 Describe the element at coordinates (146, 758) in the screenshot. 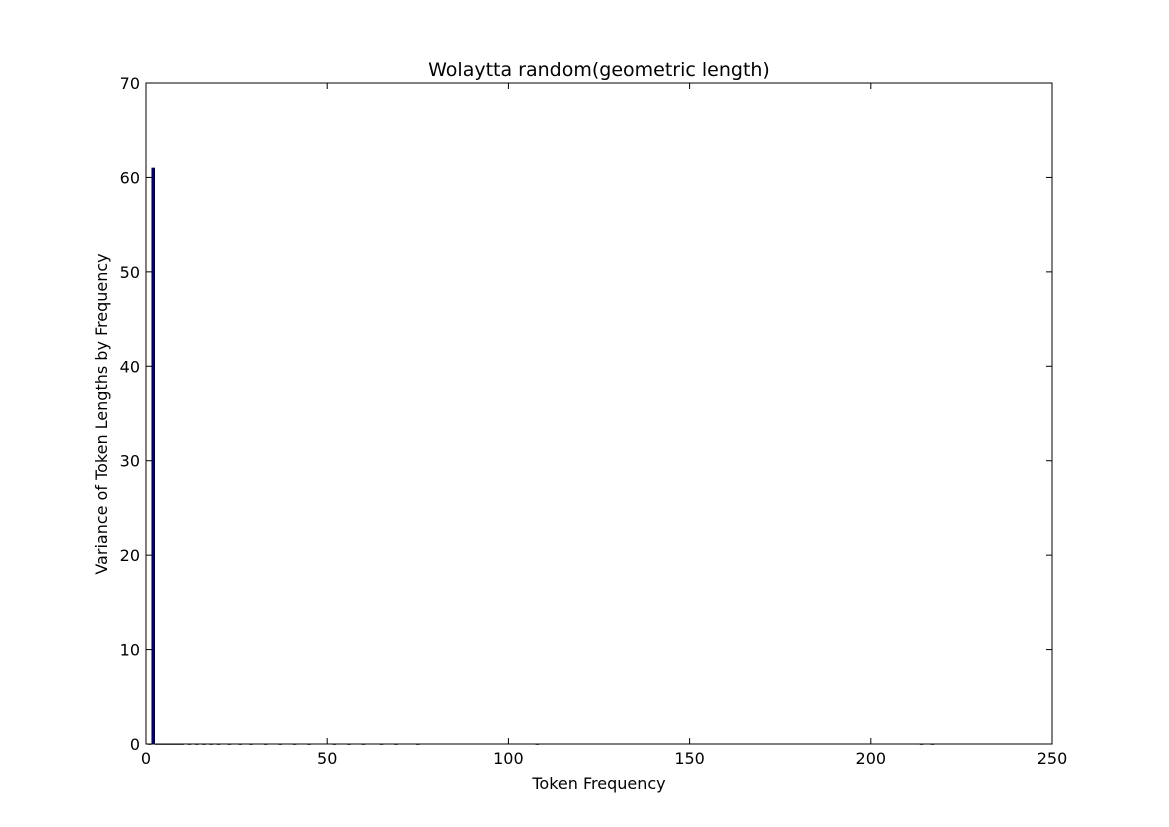

I see `x-tick-label: 0` at that location.